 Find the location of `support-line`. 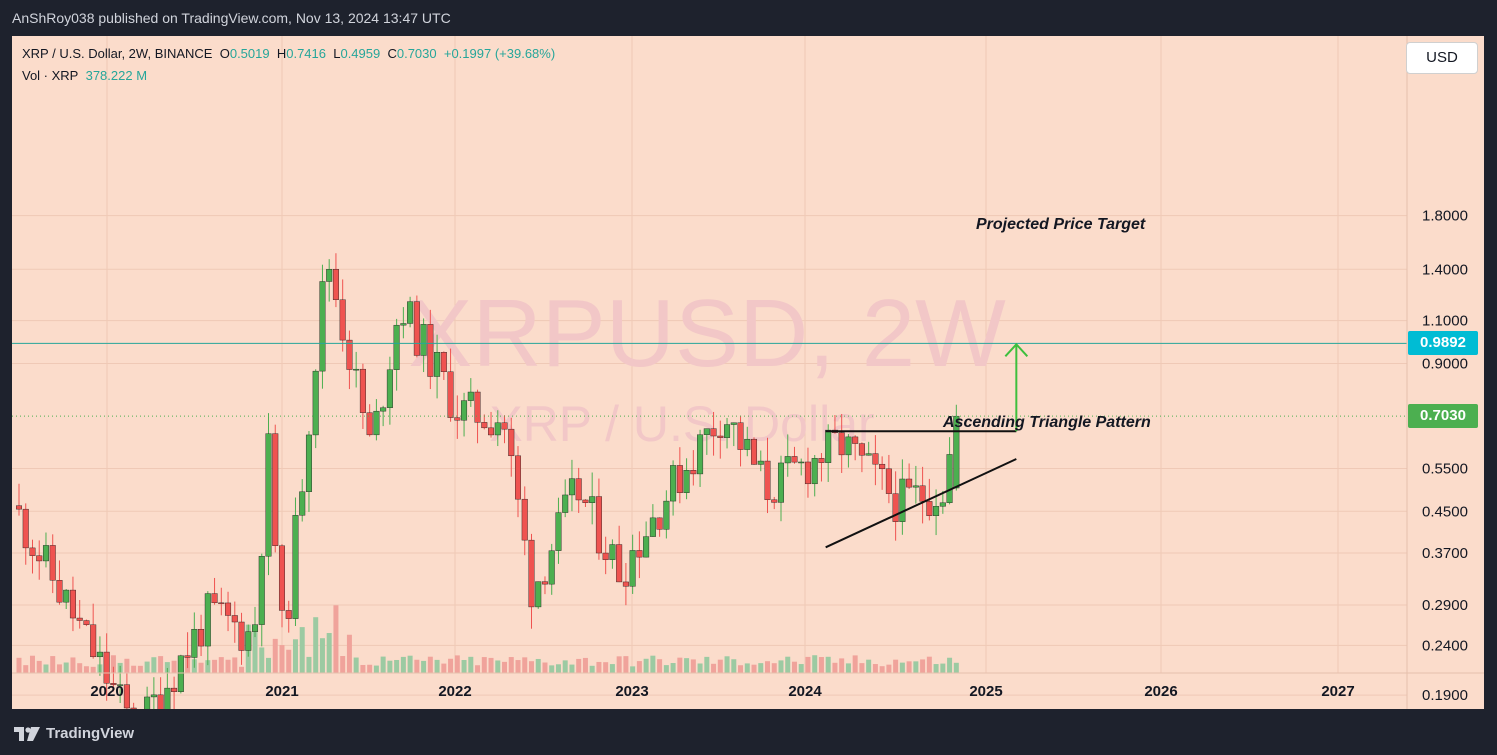

support-line is located at coordinates (921, 503).